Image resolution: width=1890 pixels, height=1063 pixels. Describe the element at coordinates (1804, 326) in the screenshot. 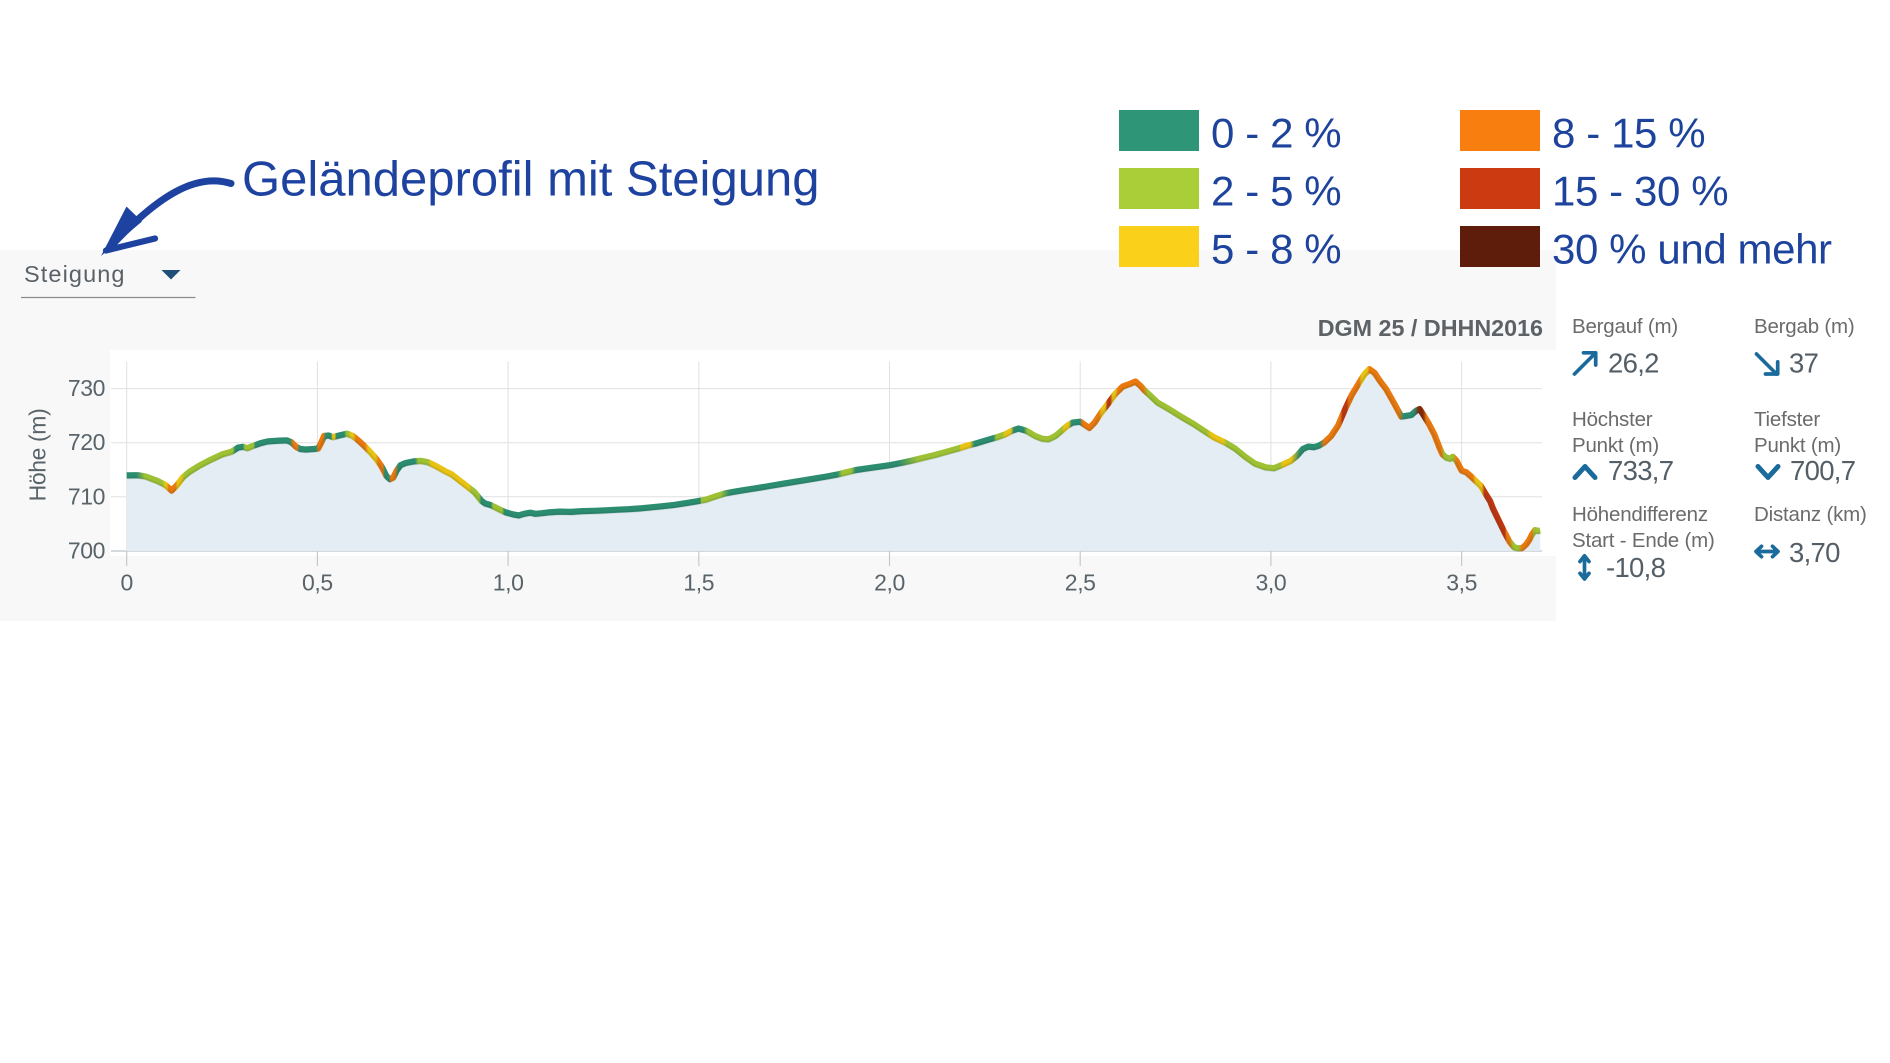

I see `svg-text: Bergab (m)` at that location.